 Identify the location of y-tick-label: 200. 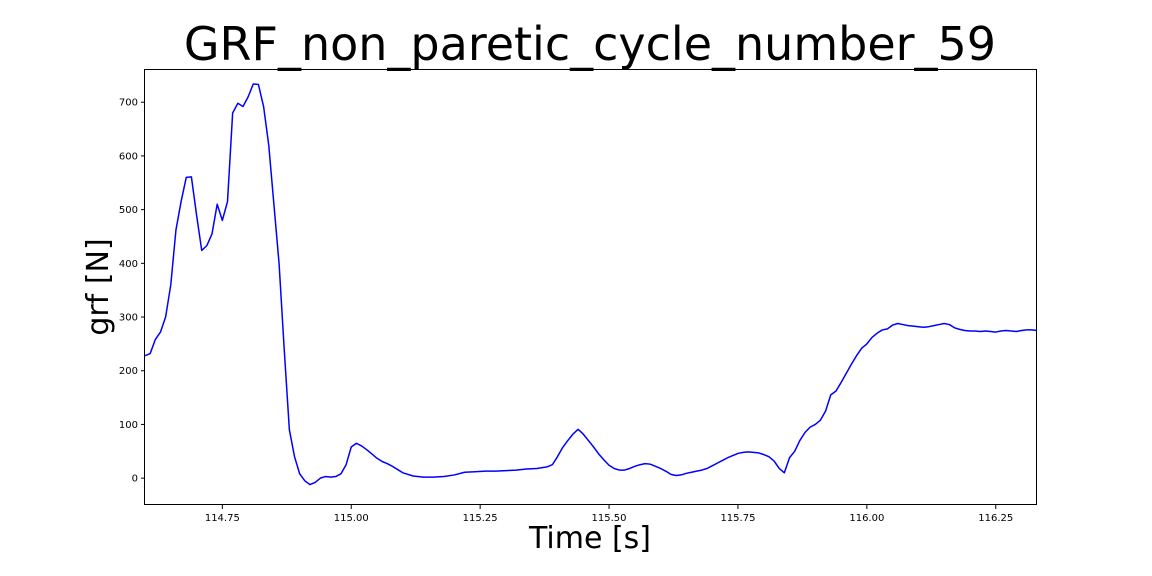
(128, 371).